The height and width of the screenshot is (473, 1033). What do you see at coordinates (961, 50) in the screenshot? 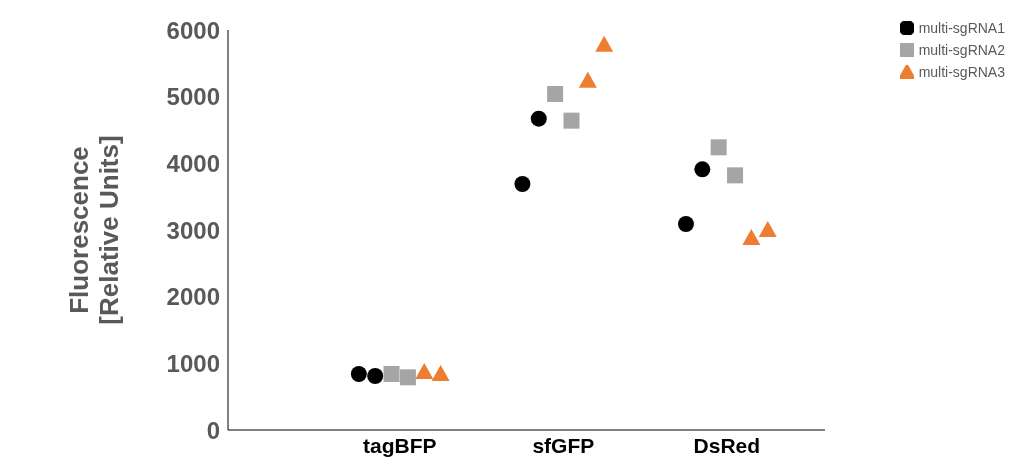
I see `legend-label: multi-sgRNA2` at bounding box center [961, 50].